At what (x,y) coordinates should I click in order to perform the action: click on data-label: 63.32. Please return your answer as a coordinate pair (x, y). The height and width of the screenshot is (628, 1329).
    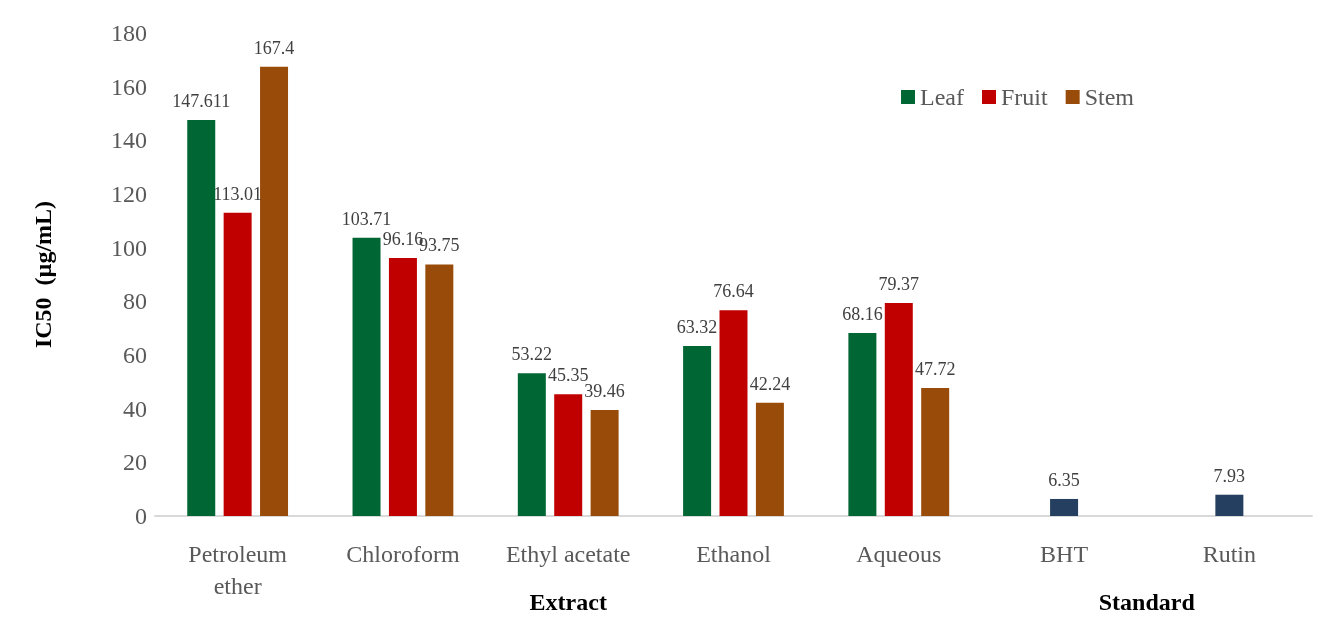
    Looking at the image, I should click on (697, 327).